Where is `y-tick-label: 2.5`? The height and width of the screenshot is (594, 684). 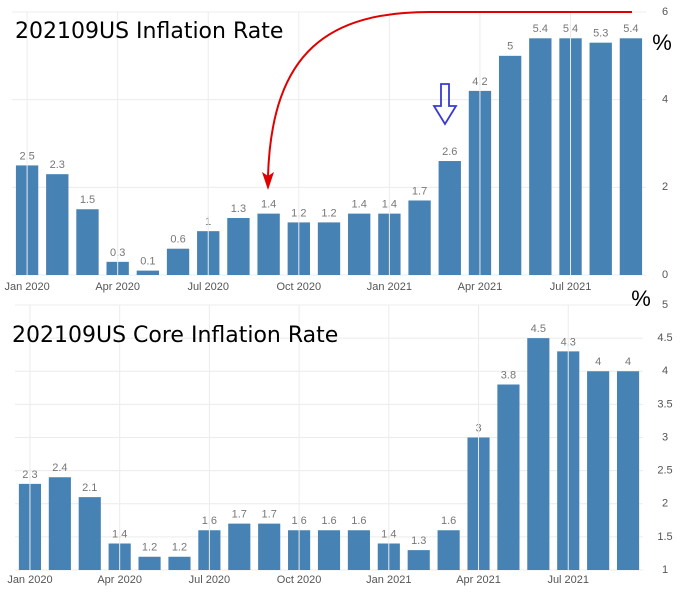
y-tick-label: 2.5 is located at coordinates (664, 471).